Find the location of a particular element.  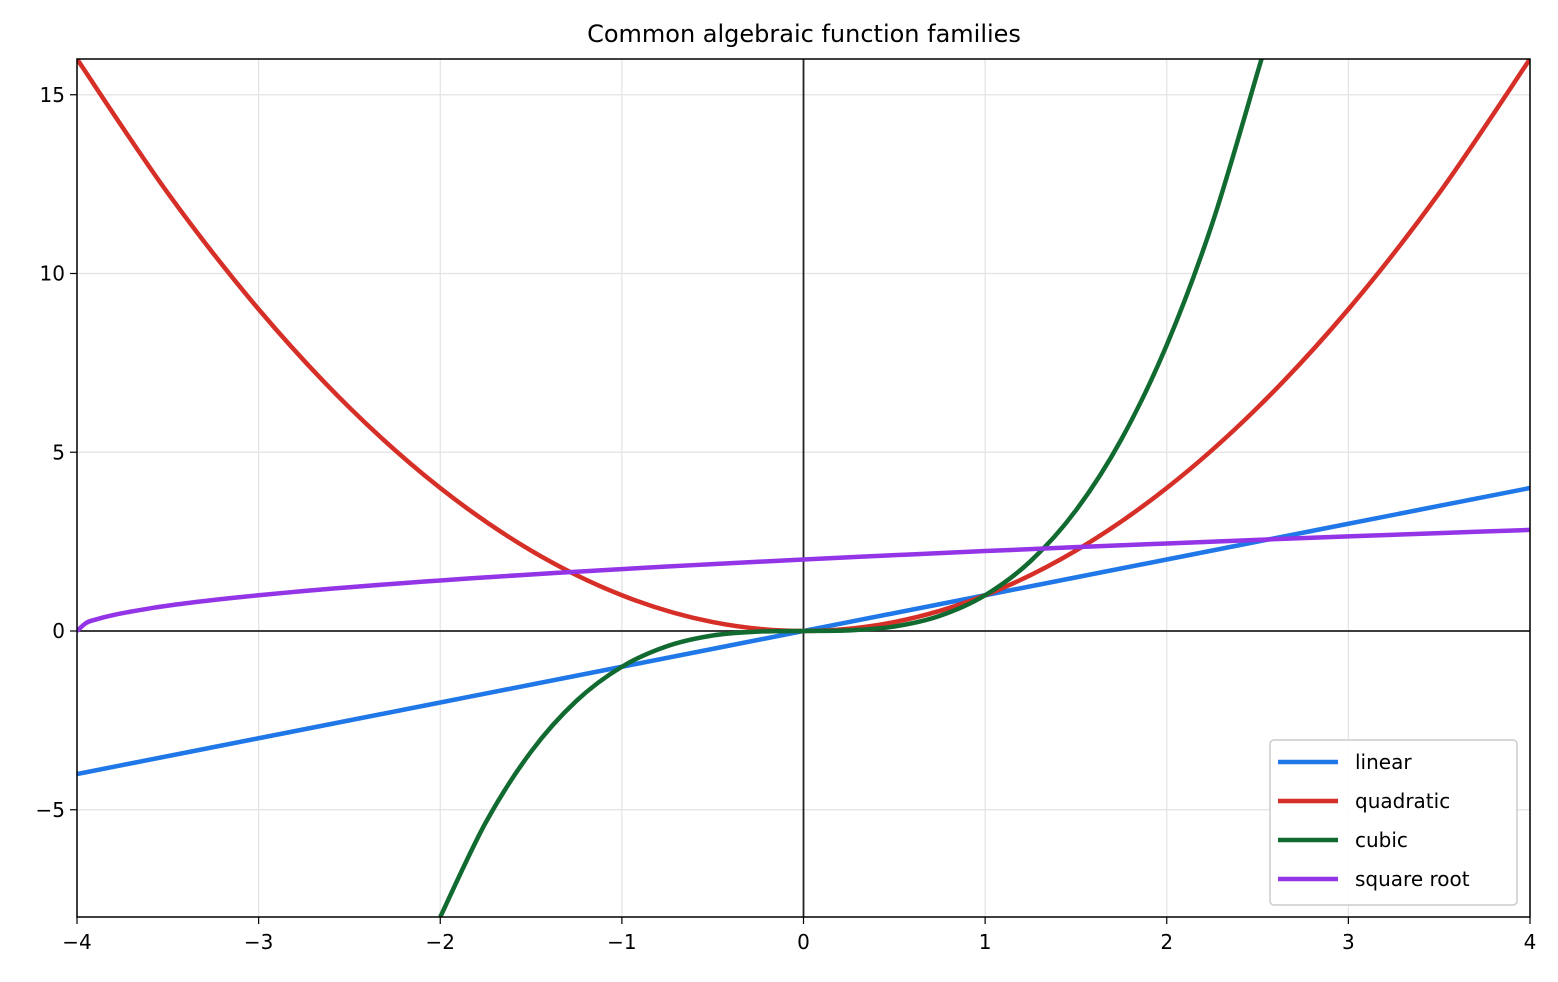

y-tick-label: 15 is located at coordinates (52, 95).